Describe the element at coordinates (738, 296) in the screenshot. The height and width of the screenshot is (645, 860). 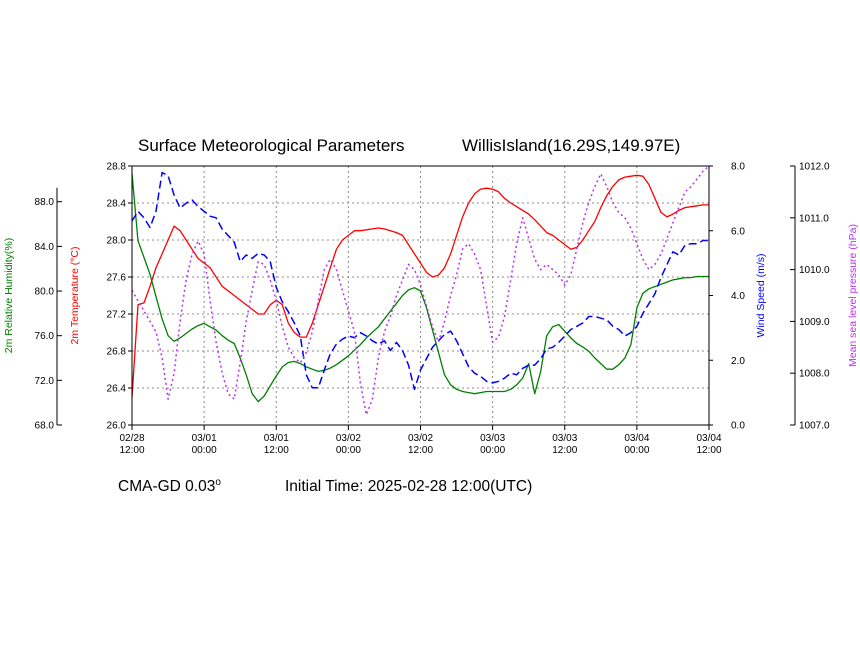
I see `wind-tick-label: 4.0` at that location.